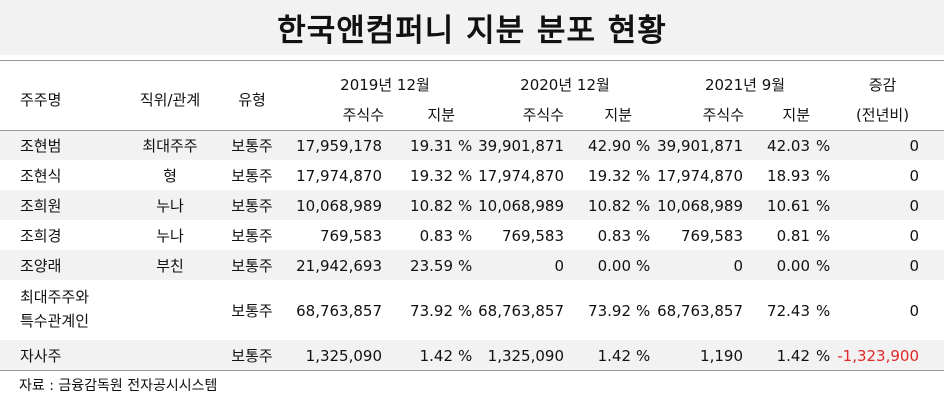  Describe the element at coordinates (170, 100) in the screenshot. I see `header-position: 직위/관계` at that location.